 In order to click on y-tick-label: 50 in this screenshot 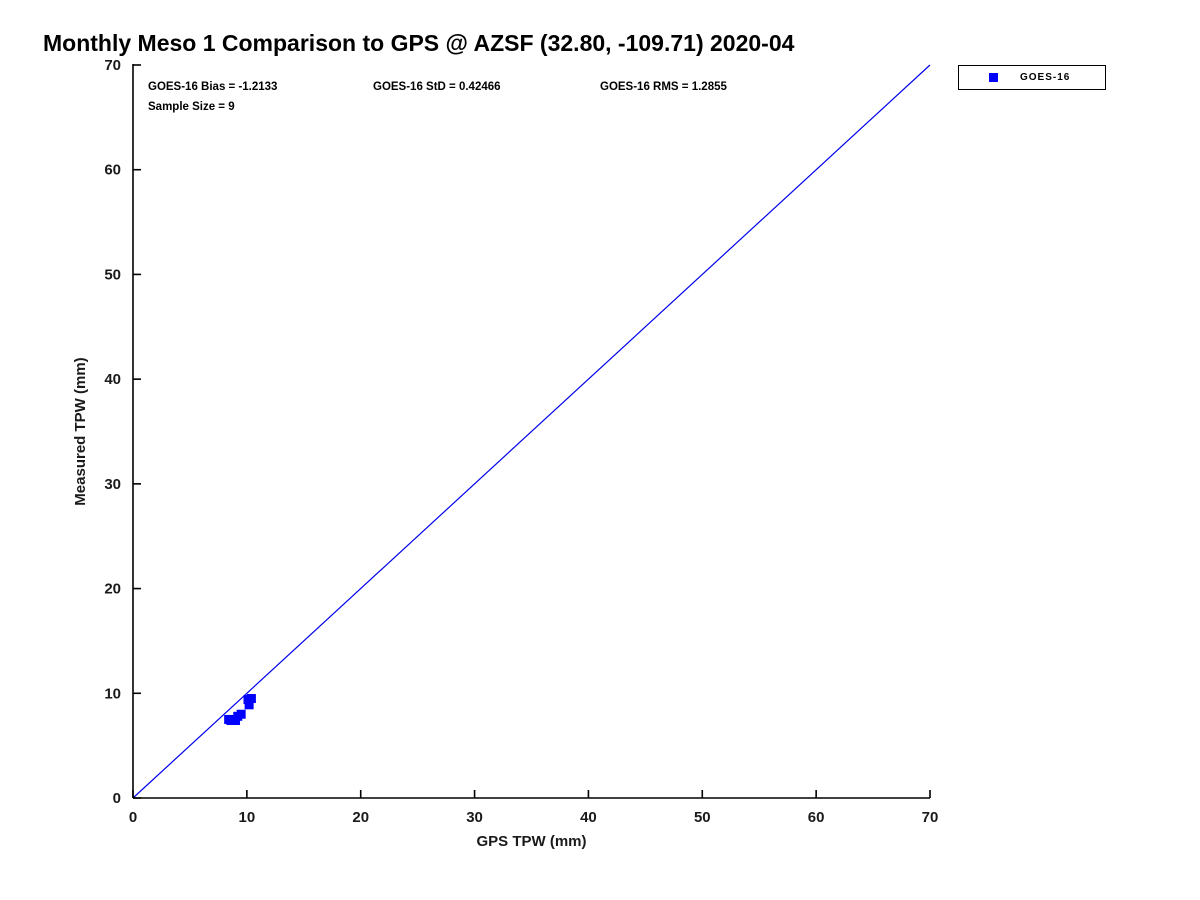, I will do `click(112, 274)`.